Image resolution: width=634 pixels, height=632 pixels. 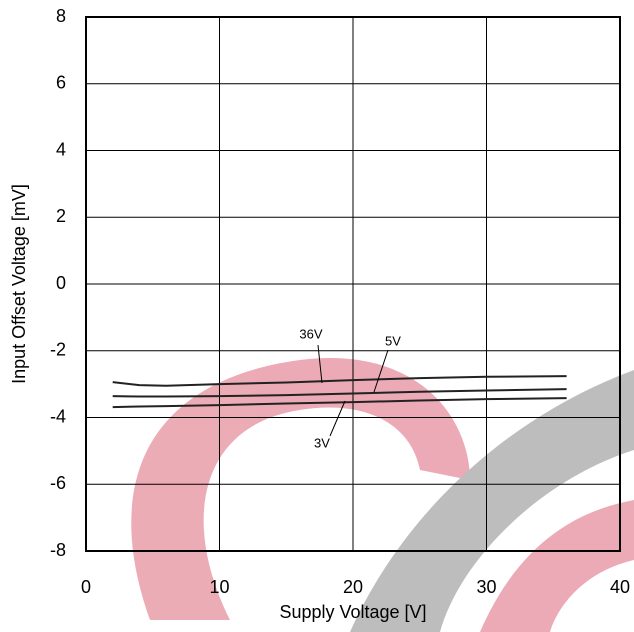 I want to click on x-axis-label: Supply Voltage [V], so click(x=352, y=612).